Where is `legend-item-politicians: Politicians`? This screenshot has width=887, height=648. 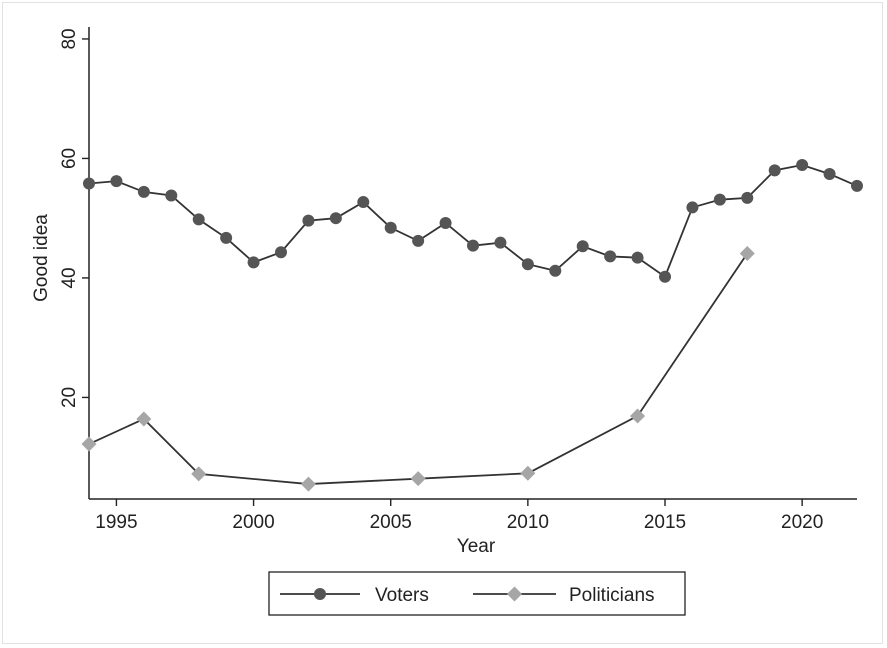 legend-item-politicians: Politicians is located at coordinates (564, 595).